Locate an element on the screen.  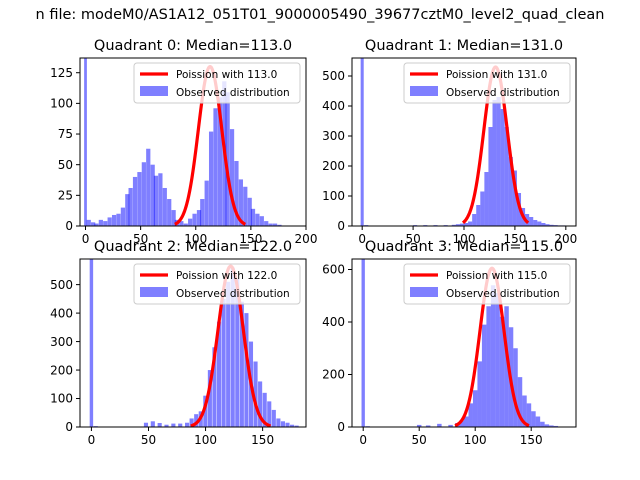
y-tick-label: 300 is located at coordinates (61, 342).